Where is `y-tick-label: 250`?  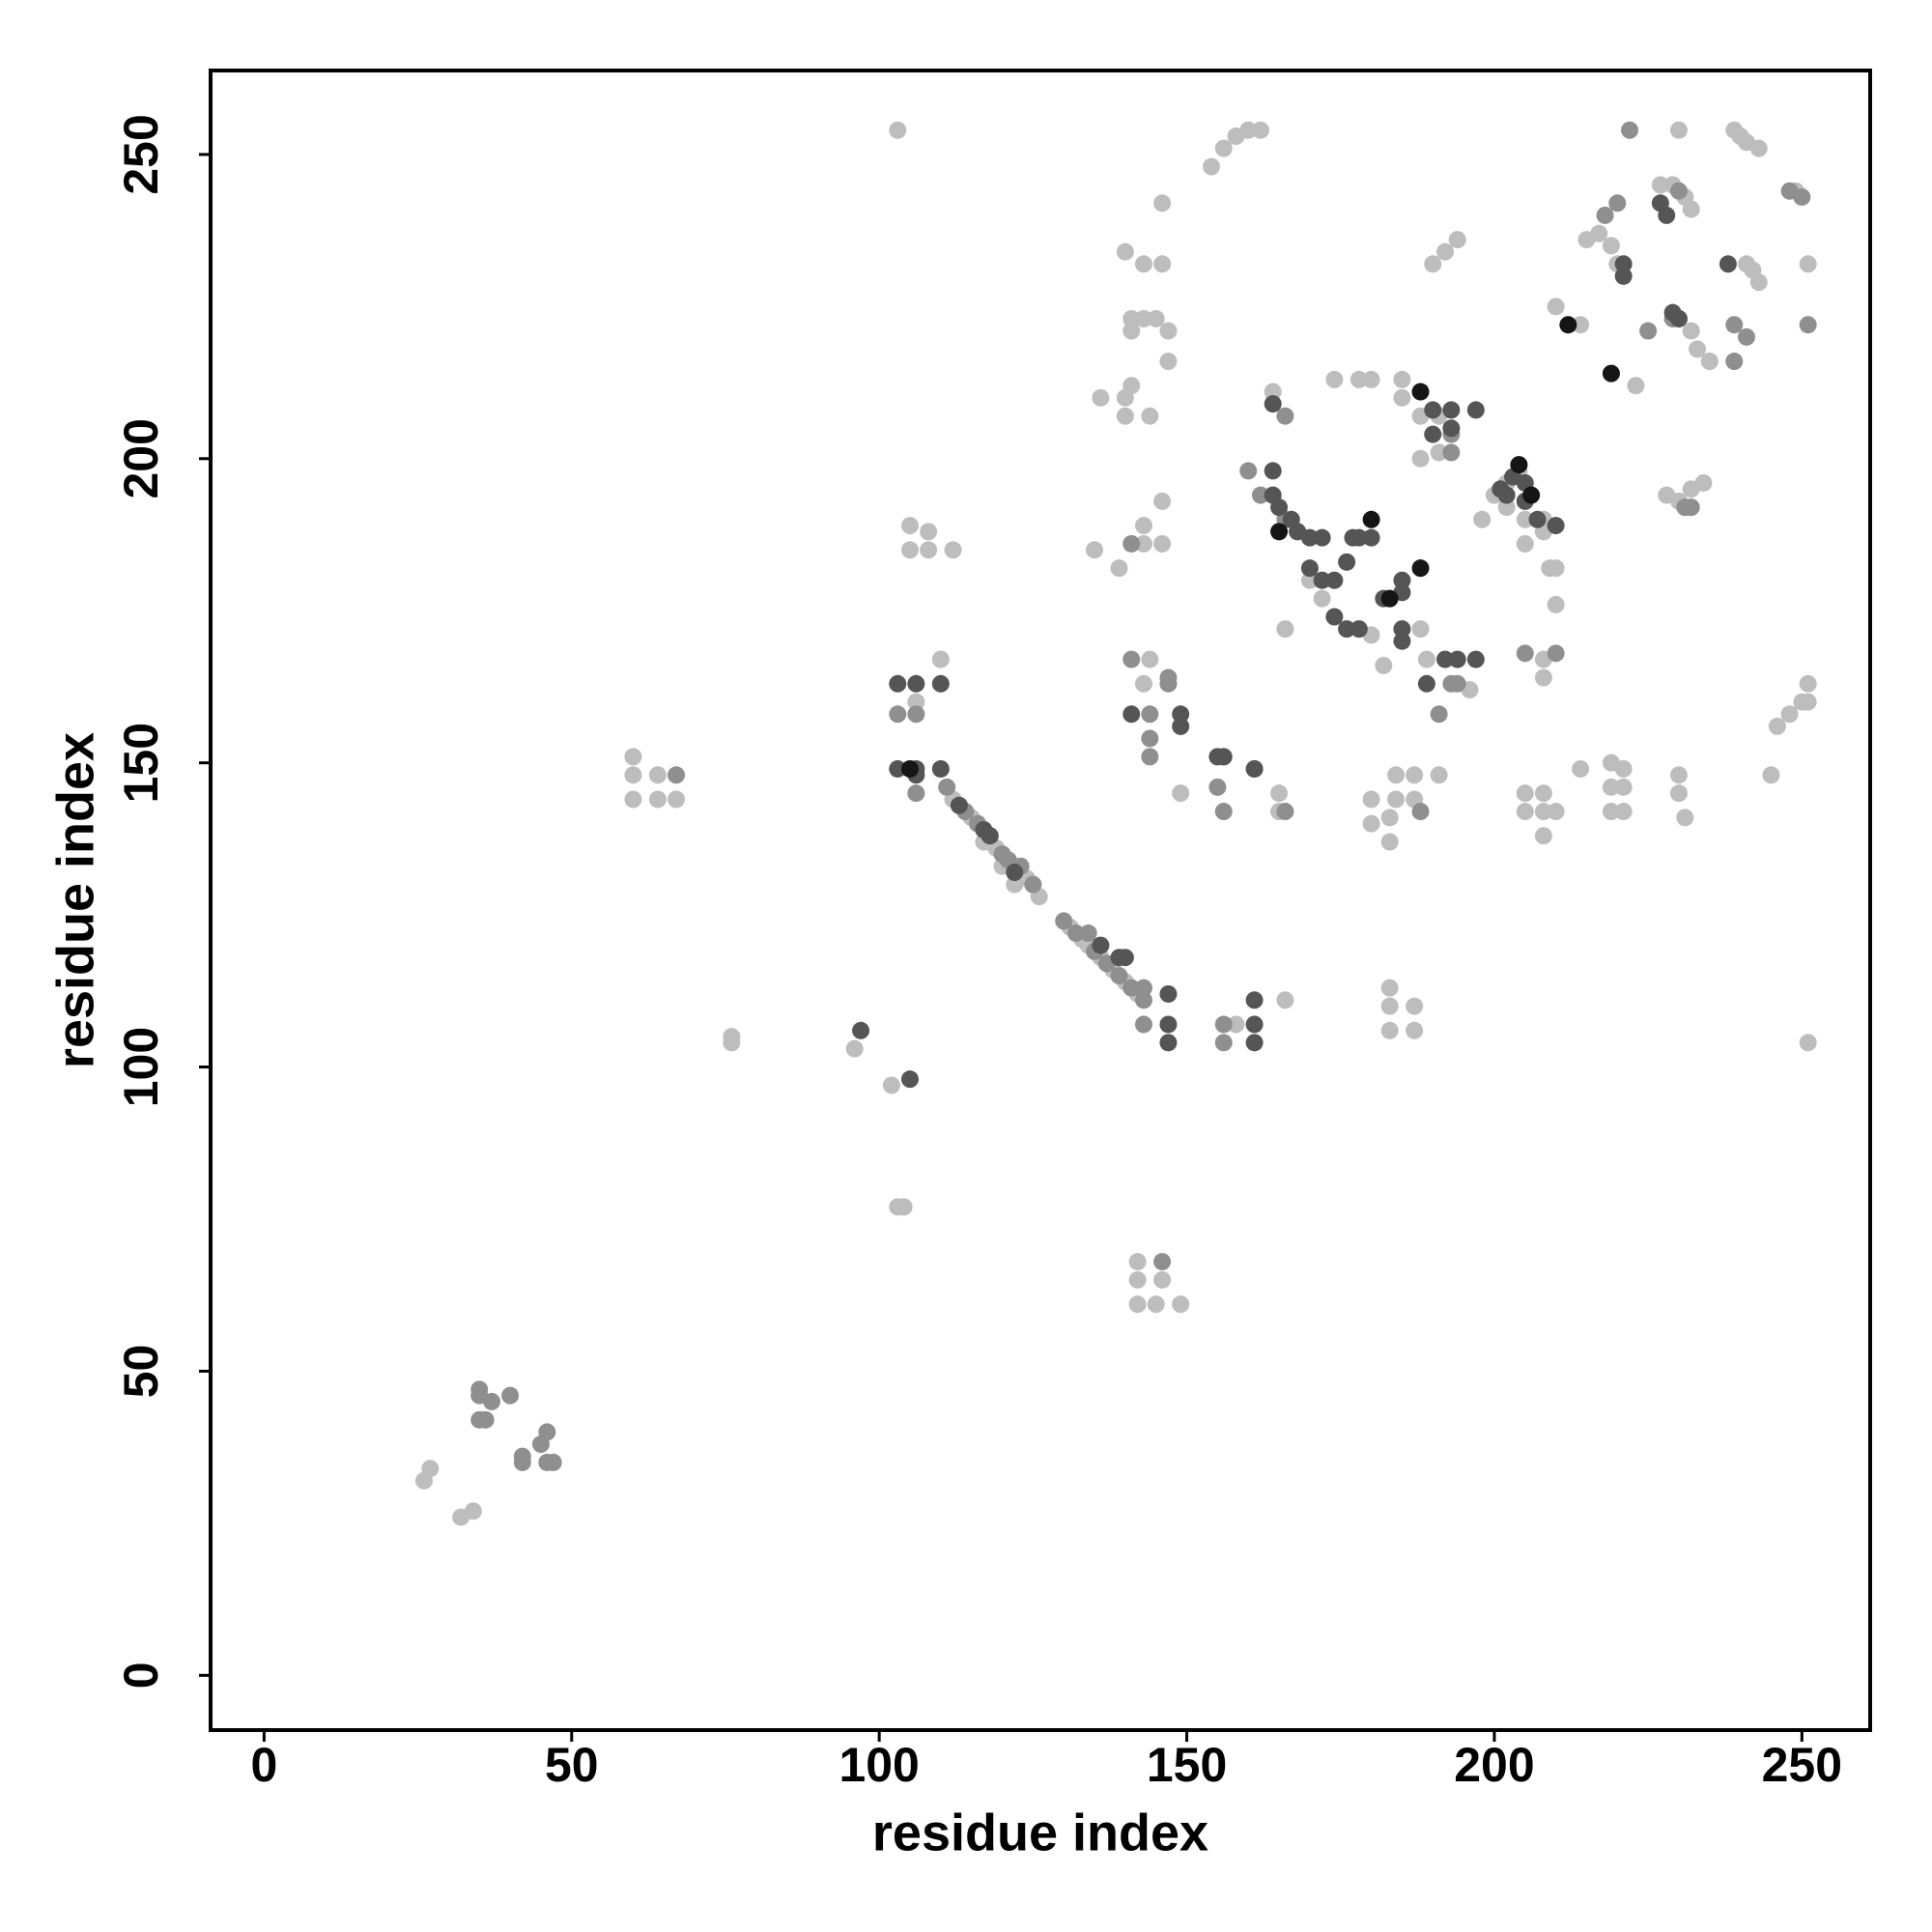
y-tick-label: 250 is located at coordinates (141, 154).